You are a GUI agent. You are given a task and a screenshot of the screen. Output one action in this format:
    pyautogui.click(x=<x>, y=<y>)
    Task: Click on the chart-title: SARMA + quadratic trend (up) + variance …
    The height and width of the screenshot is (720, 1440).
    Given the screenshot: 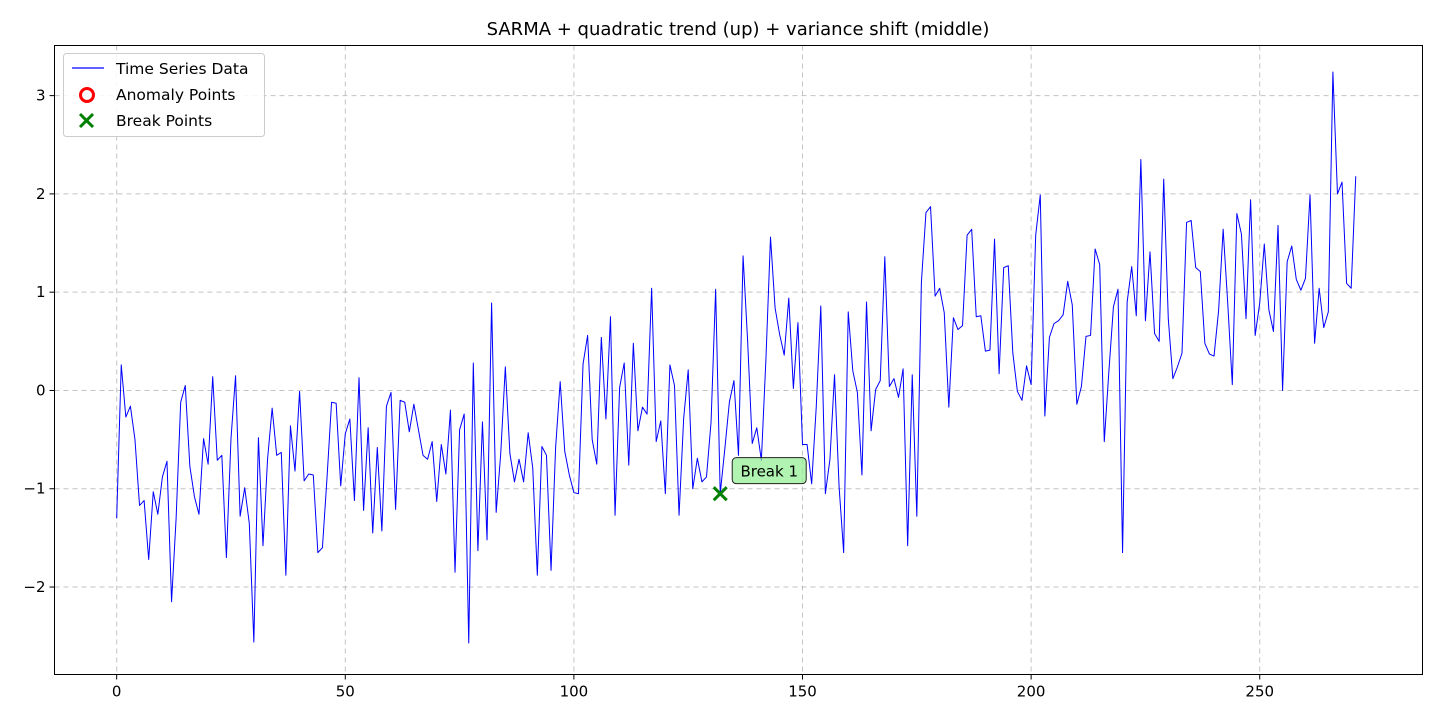 What is the action you would take?
    pyautogui.click(x=738, y=29)
    